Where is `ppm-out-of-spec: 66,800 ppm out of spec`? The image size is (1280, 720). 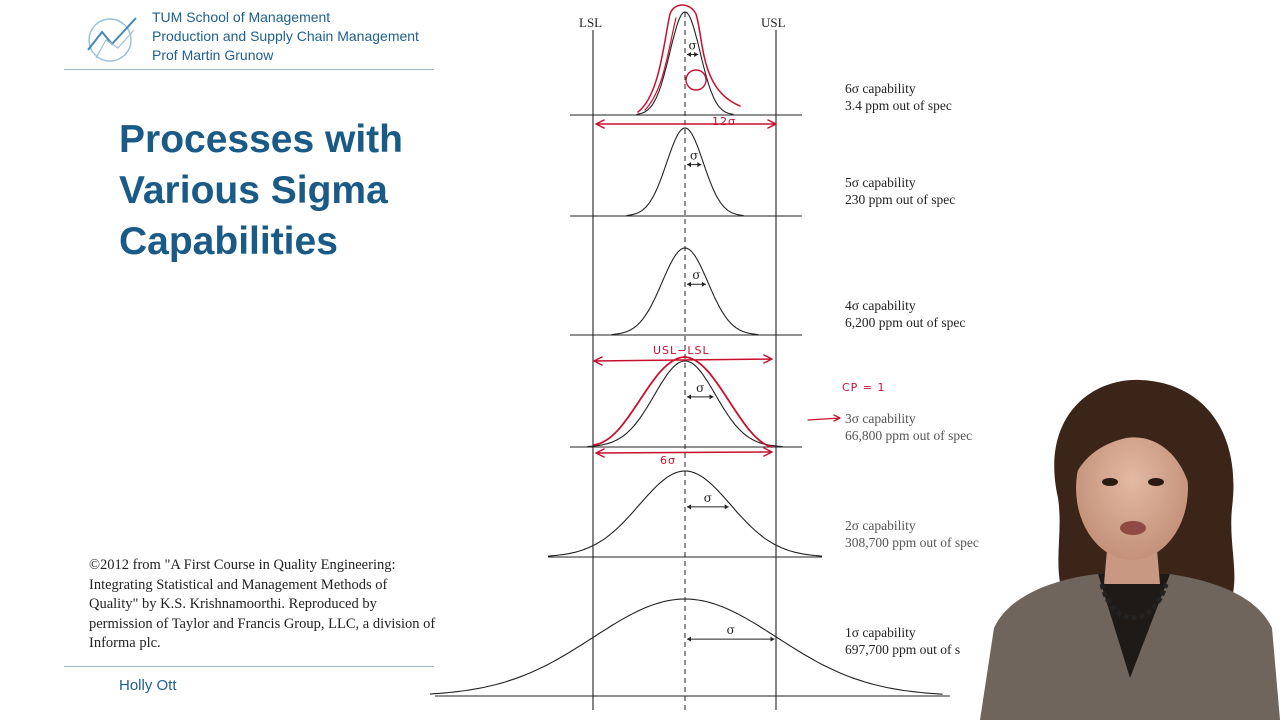 ppm-out-of-spec: 66,800 ppm out of spec is located at coordinates (909, 435).